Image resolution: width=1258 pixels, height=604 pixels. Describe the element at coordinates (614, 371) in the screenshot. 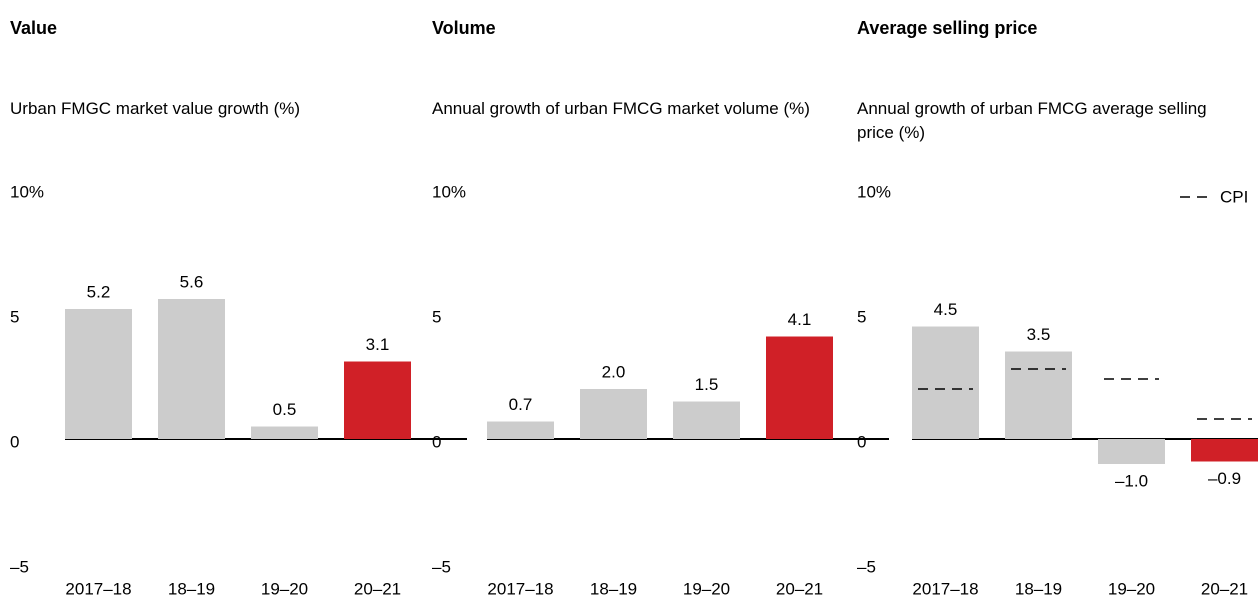

I see `value-label: 2.0` at that location.